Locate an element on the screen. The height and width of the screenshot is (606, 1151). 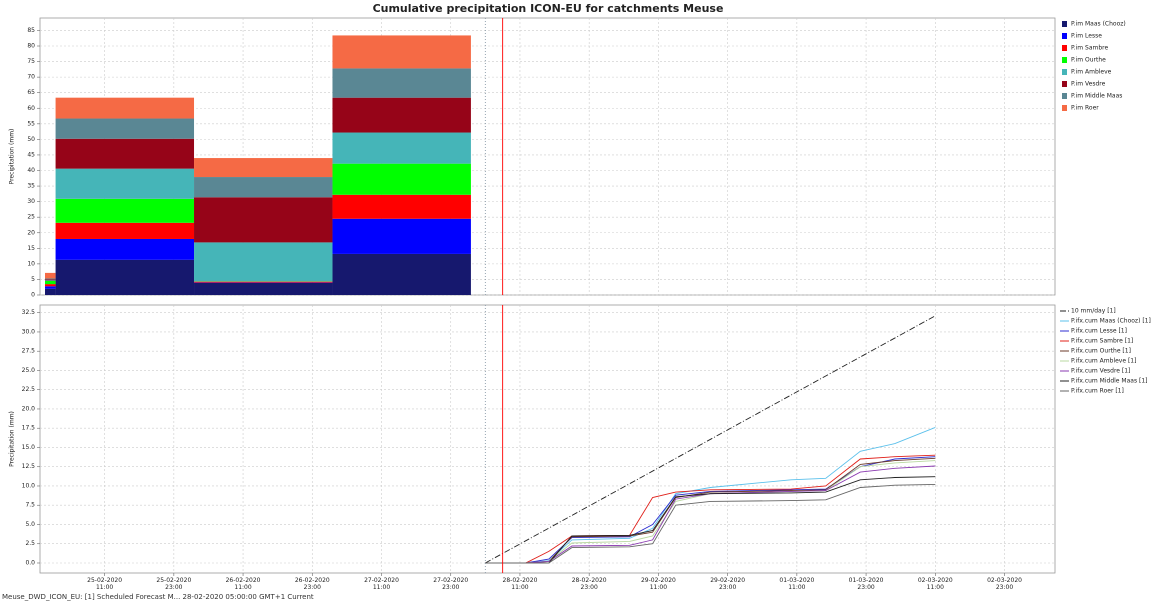
y-tick-label: 25.0 is located at coordinates (29, 370).